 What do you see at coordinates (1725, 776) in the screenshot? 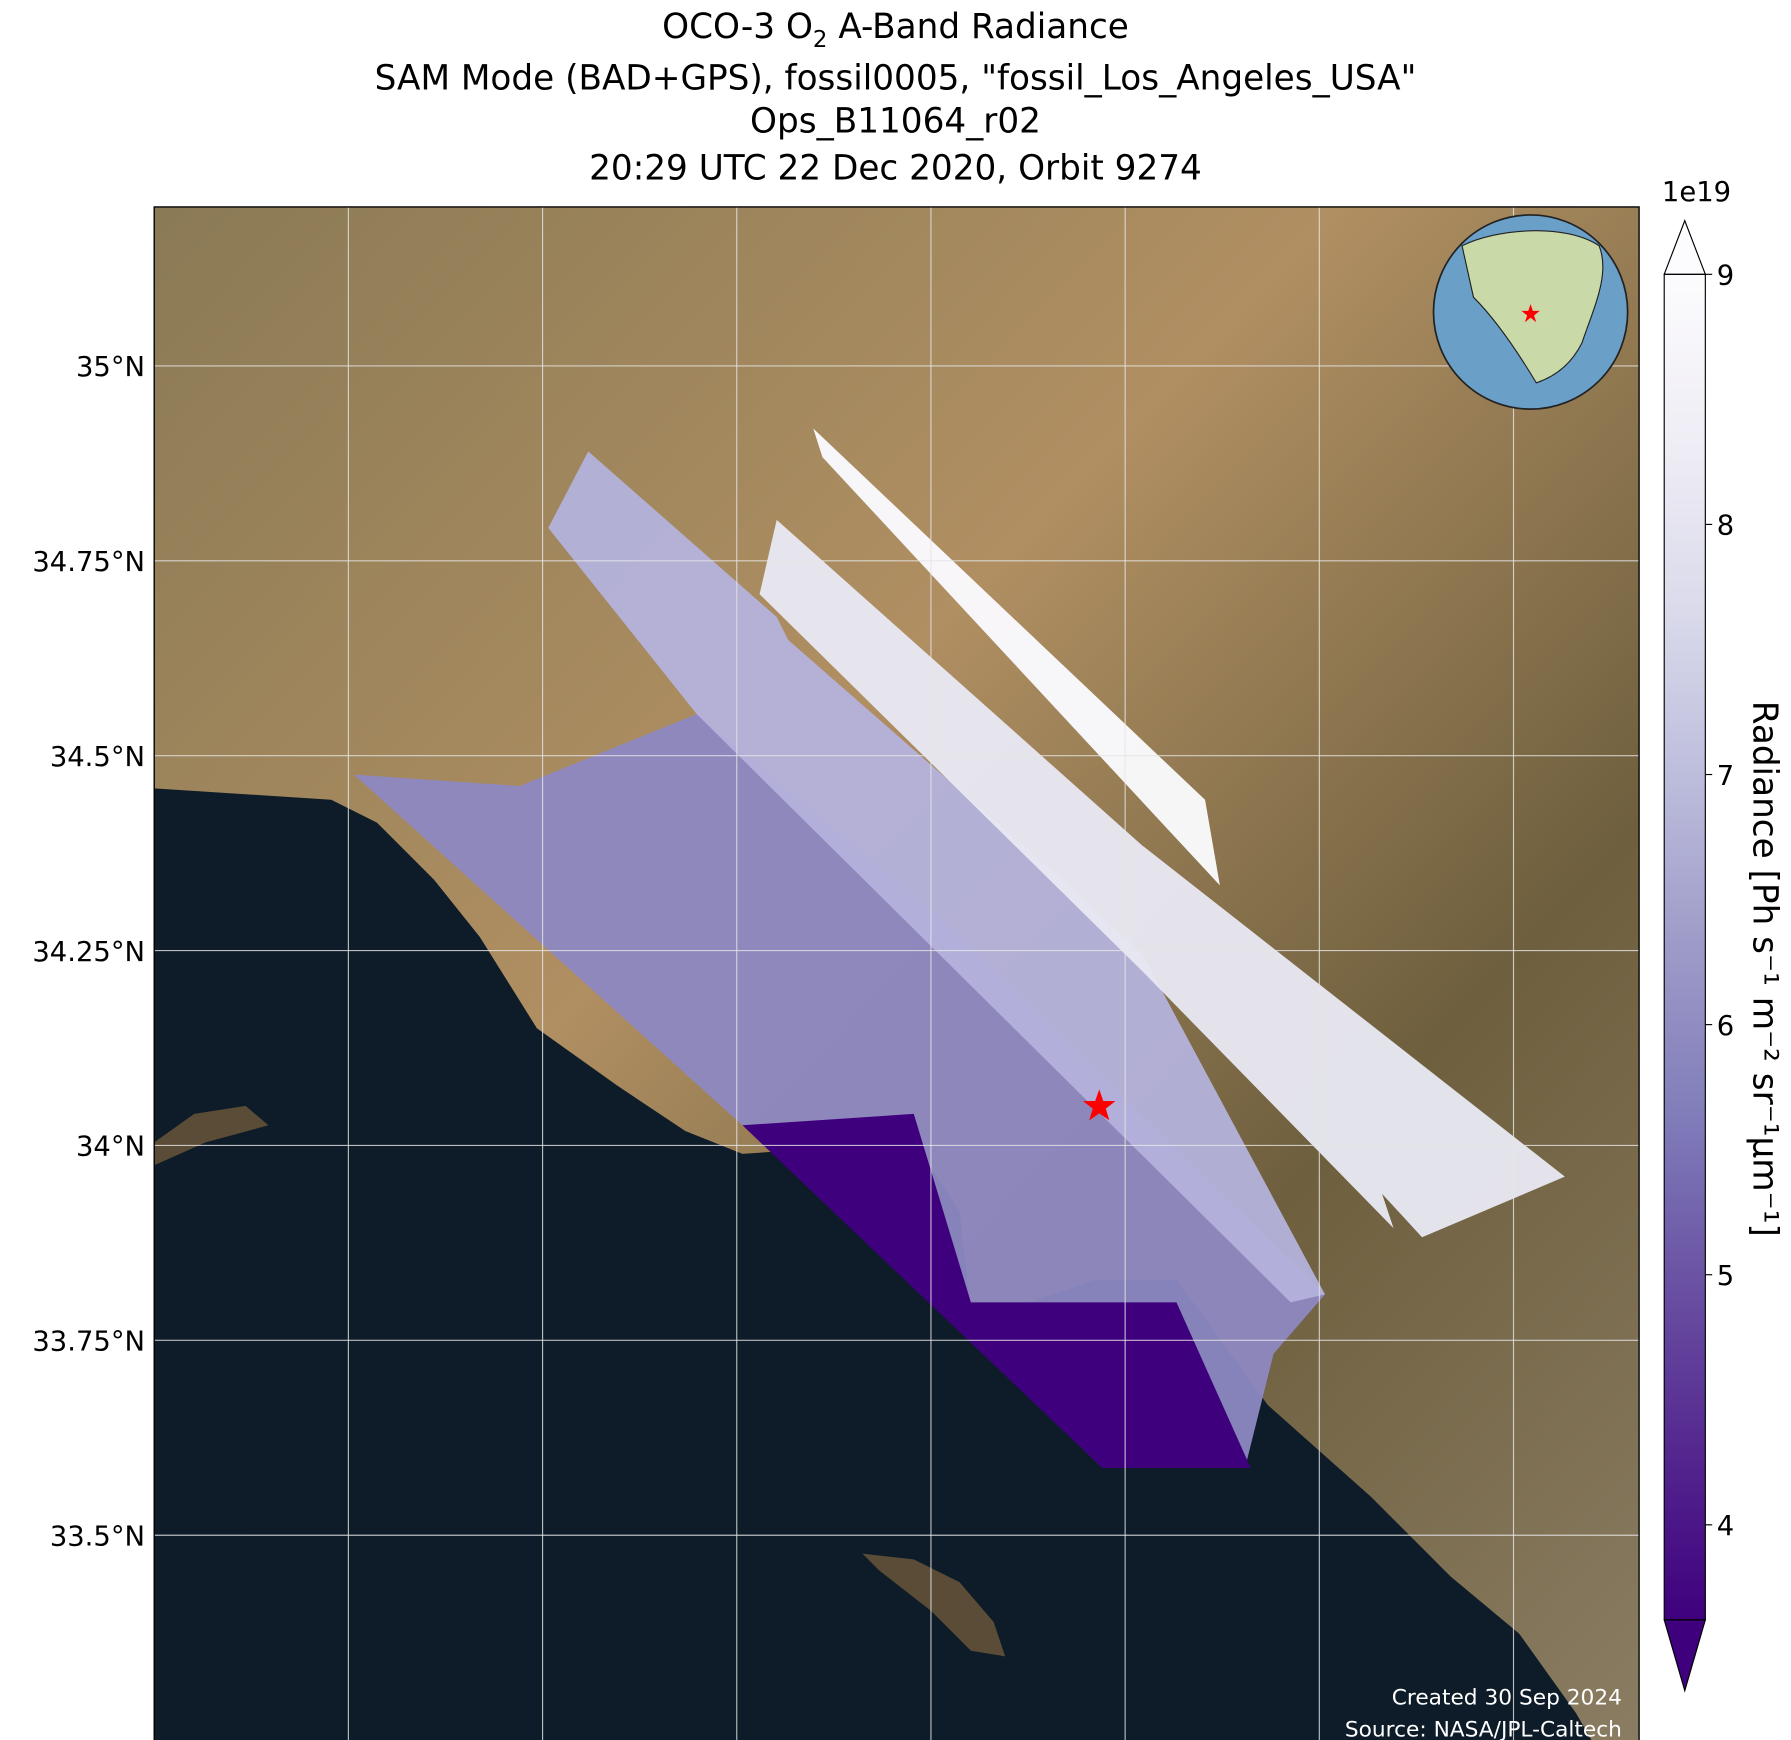
I see `colorbar-tick-label: 7` at bounding box center [1725, 776].